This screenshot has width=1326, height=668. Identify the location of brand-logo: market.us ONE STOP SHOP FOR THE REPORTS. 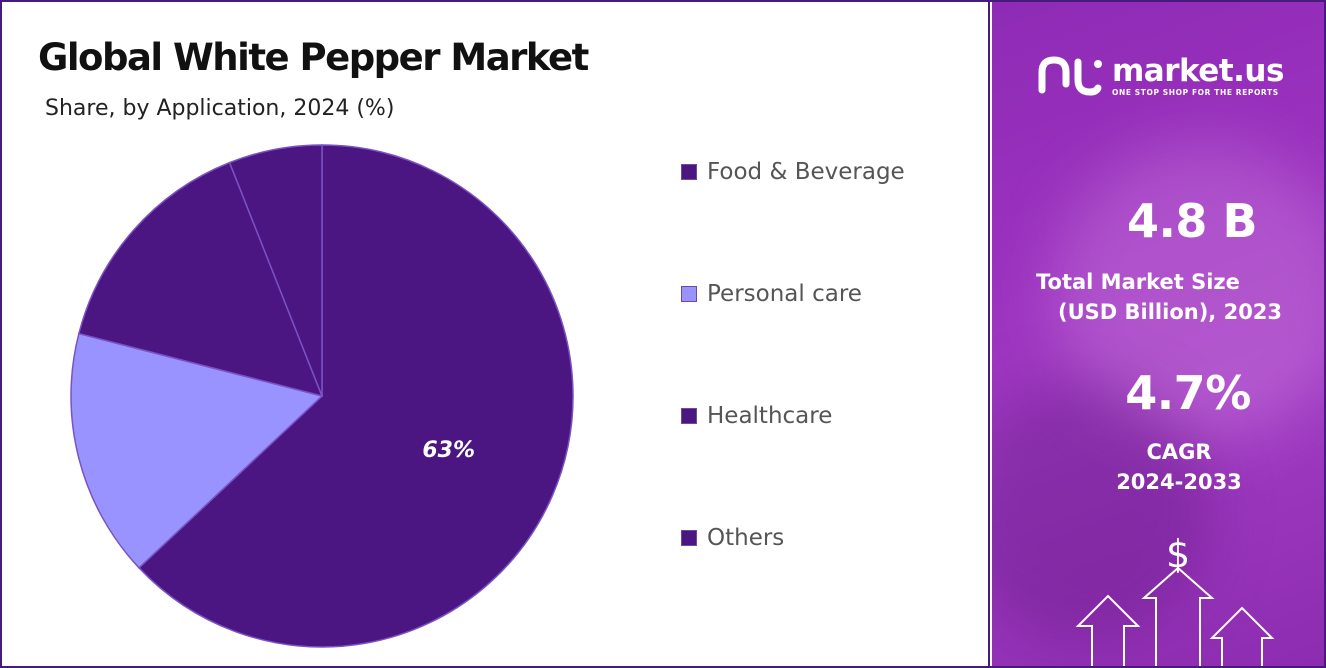
(1160, 76).